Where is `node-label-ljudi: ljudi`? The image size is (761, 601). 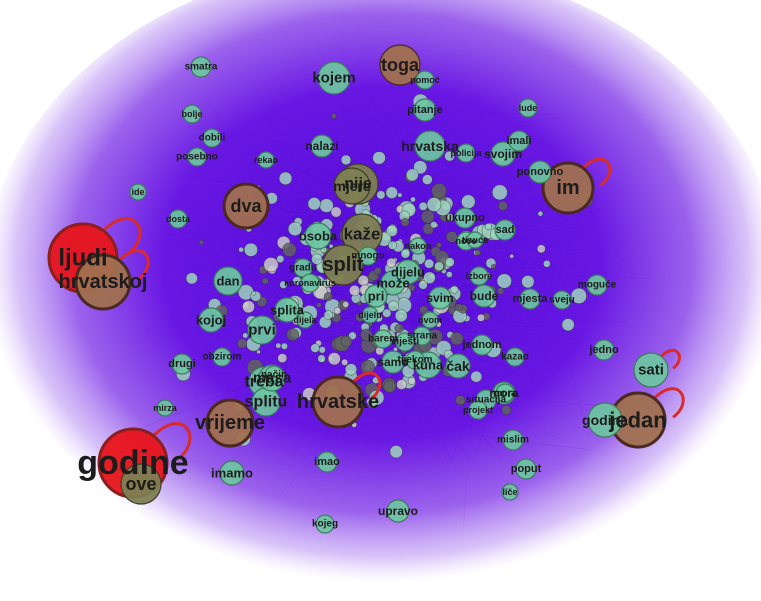
node-label-ljudi: ljudi is located at coordinates (82, 258).